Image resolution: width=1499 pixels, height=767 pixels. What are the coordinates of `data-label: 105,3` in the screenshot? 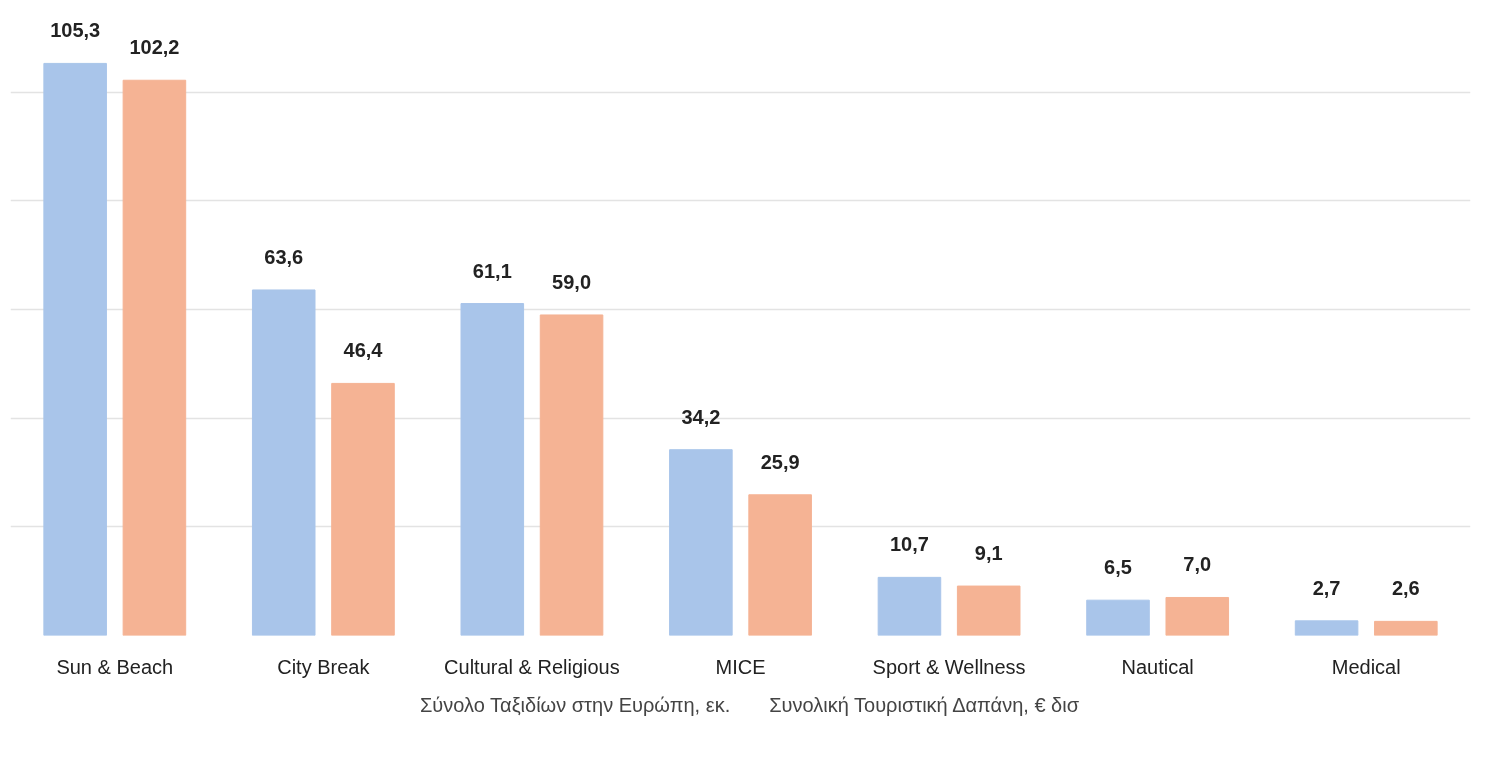 It's located at (75, 30).